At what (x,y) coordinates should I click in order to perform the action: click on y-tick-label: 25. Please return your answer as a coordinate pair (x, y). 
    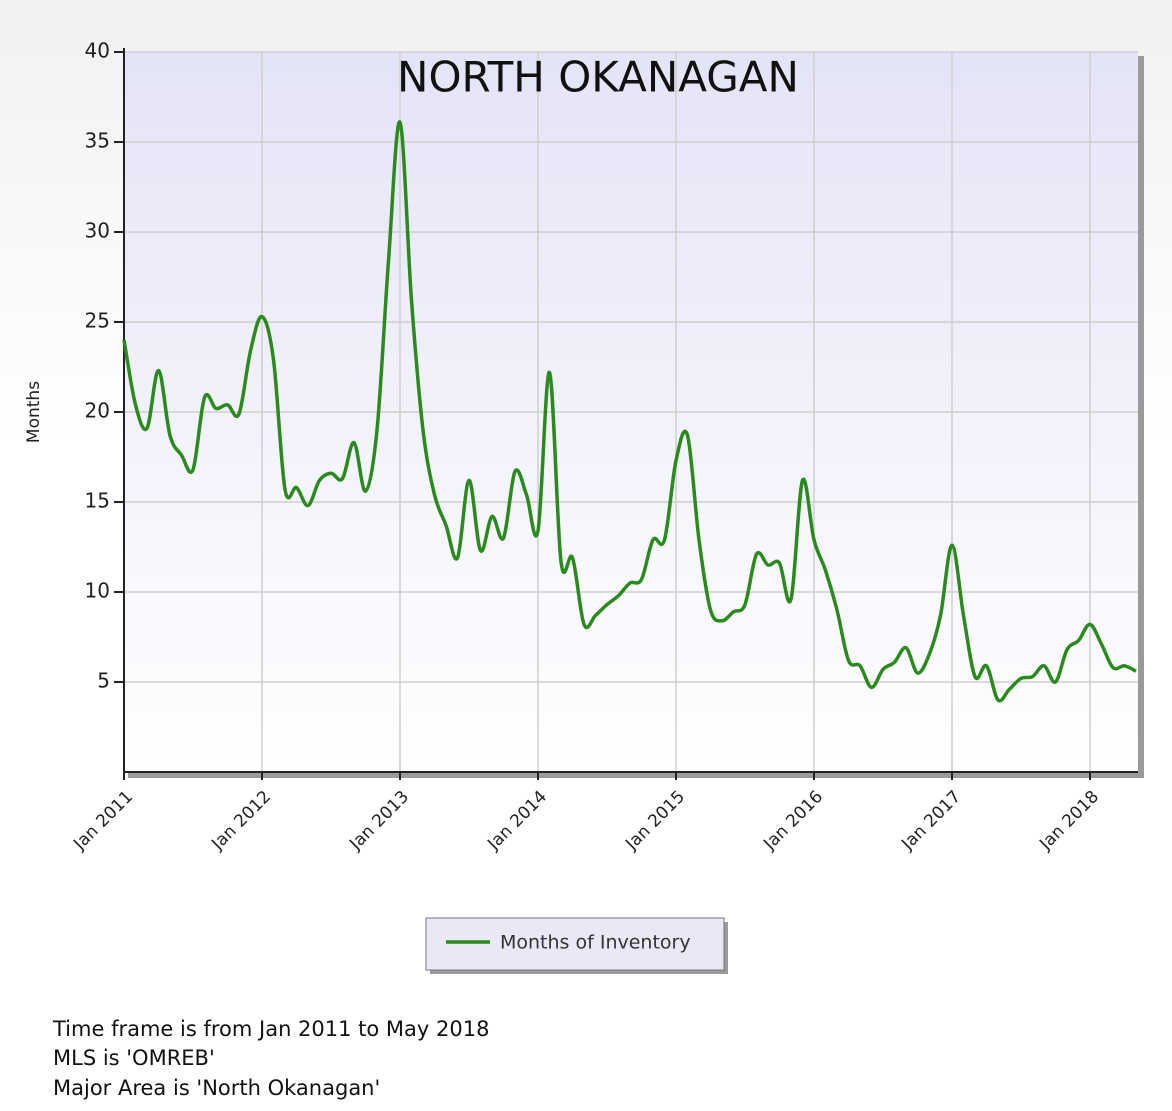
    Looking at the image, I should click on (97, 321).